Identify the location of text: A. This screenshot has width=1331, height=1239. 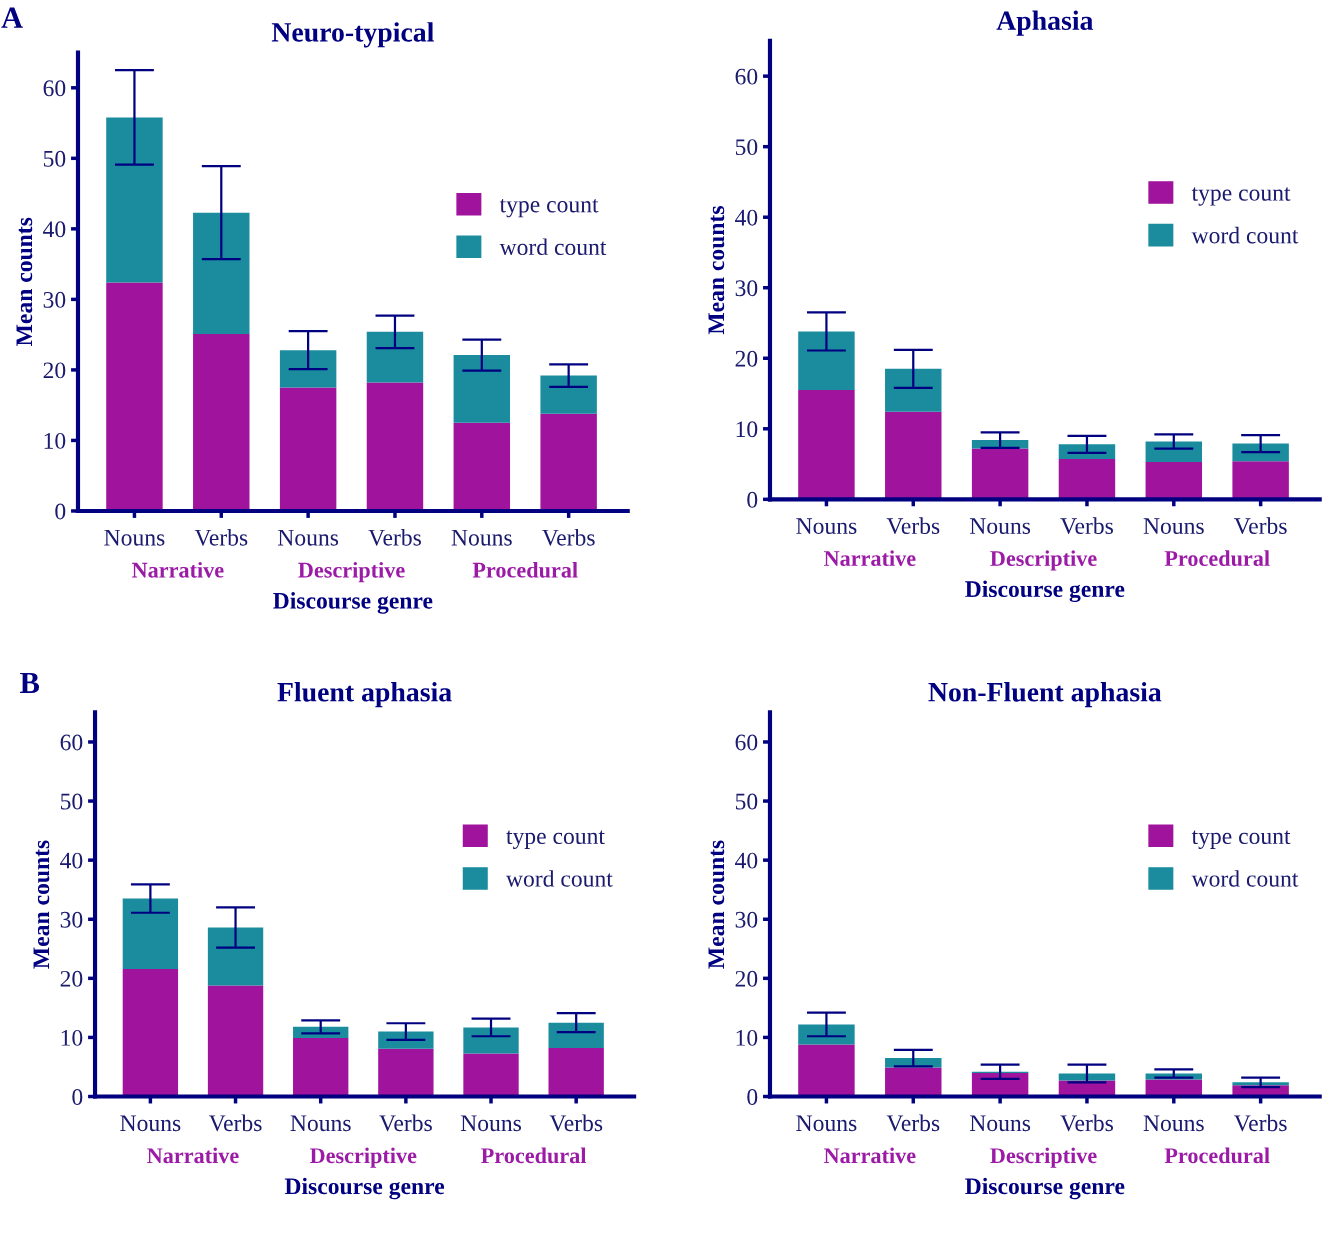
(12, 17).